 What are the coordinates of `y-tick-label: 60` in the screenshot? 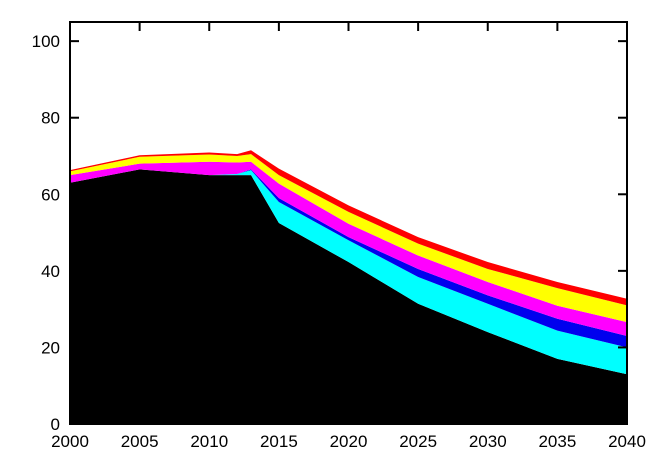 It's located at (50, 194).